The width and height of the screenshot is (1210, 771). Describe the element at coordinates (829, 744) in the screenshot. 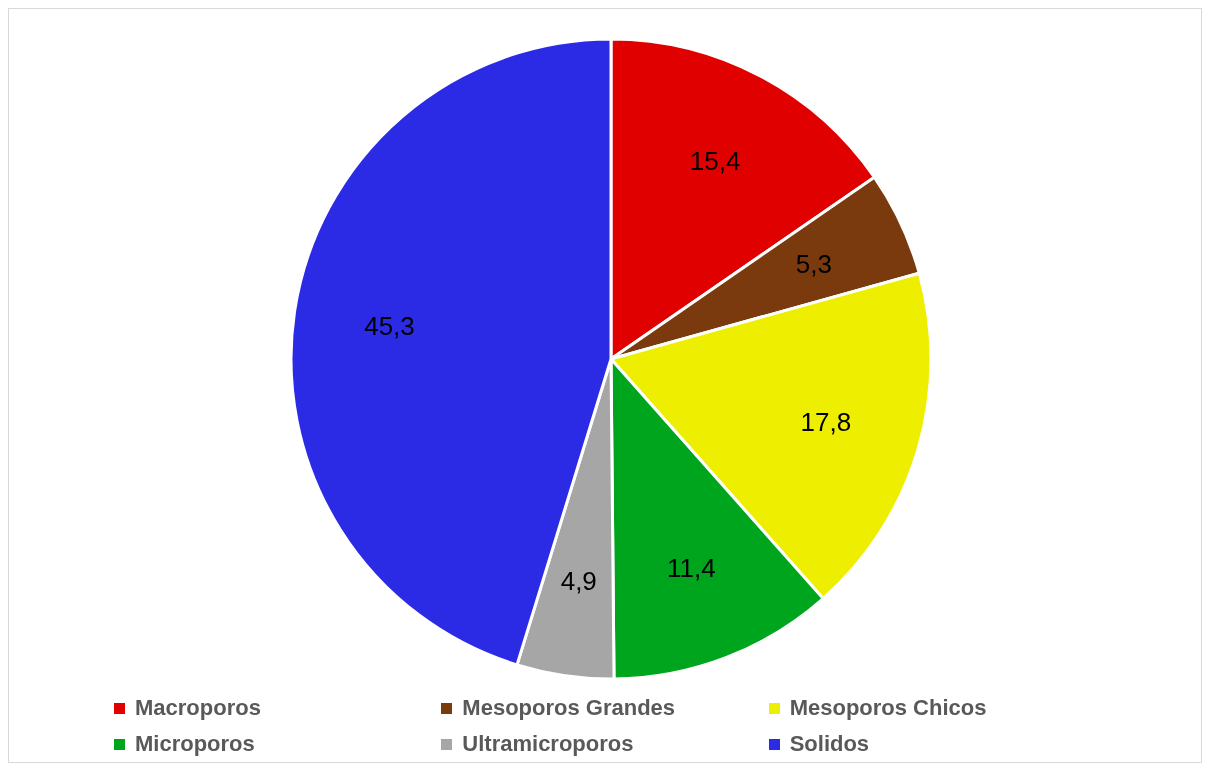

I see `legend-label: Solidos` at that location.